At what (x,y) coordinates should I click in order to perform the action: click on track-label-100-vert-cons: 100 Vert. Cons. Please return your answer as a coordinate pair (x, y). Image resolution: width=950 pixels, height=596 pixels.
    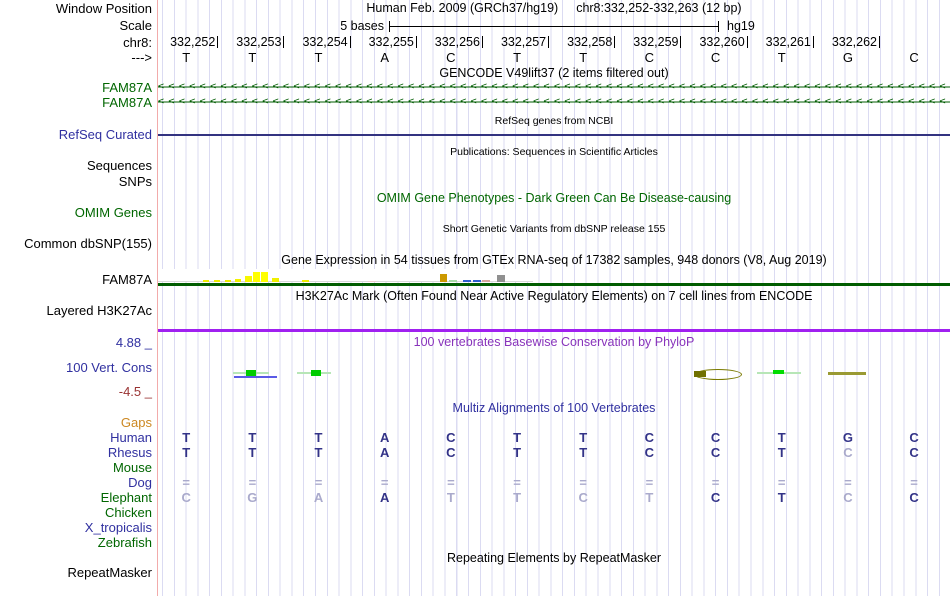
    Looking at the image, I should click on (109, 367).